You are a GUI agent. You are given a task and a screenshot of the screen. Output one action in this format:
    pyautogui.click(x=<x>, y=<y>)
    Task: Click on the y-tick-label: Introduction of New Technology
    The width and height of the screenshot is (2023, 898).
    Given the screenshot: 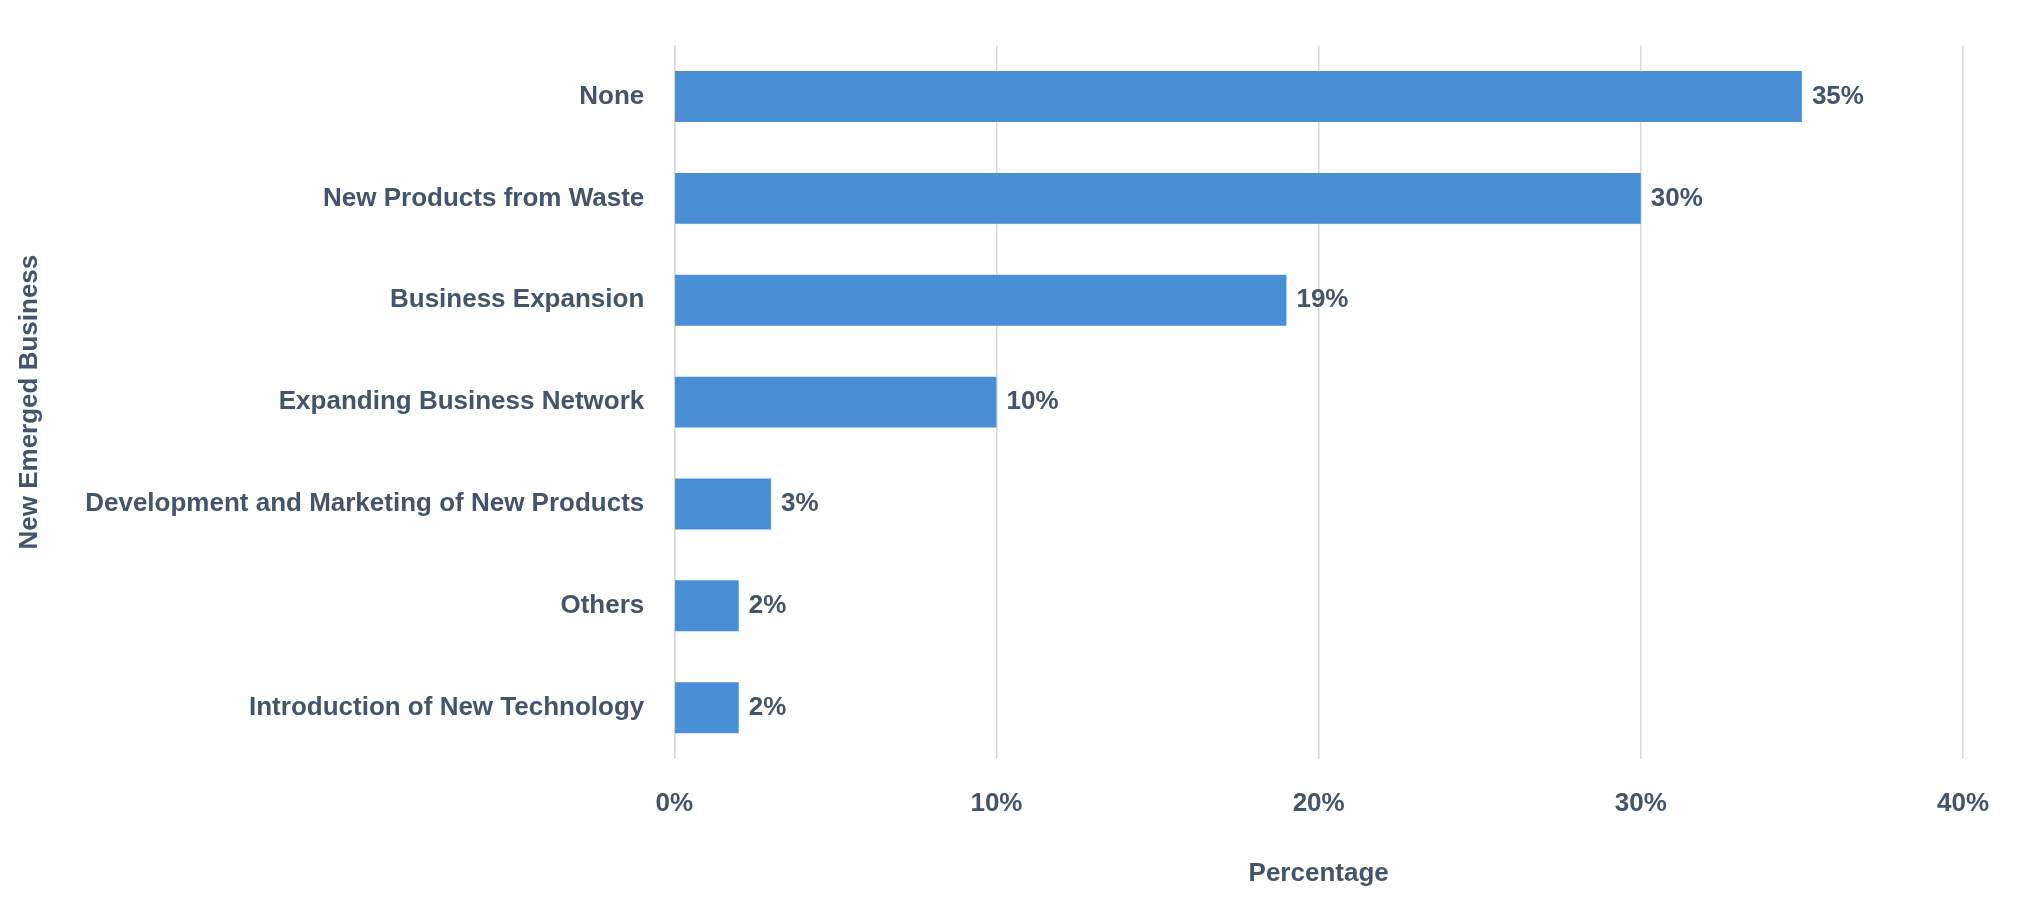 What is the action you would take?
    pyautogui.click(x=447, y=705)
    